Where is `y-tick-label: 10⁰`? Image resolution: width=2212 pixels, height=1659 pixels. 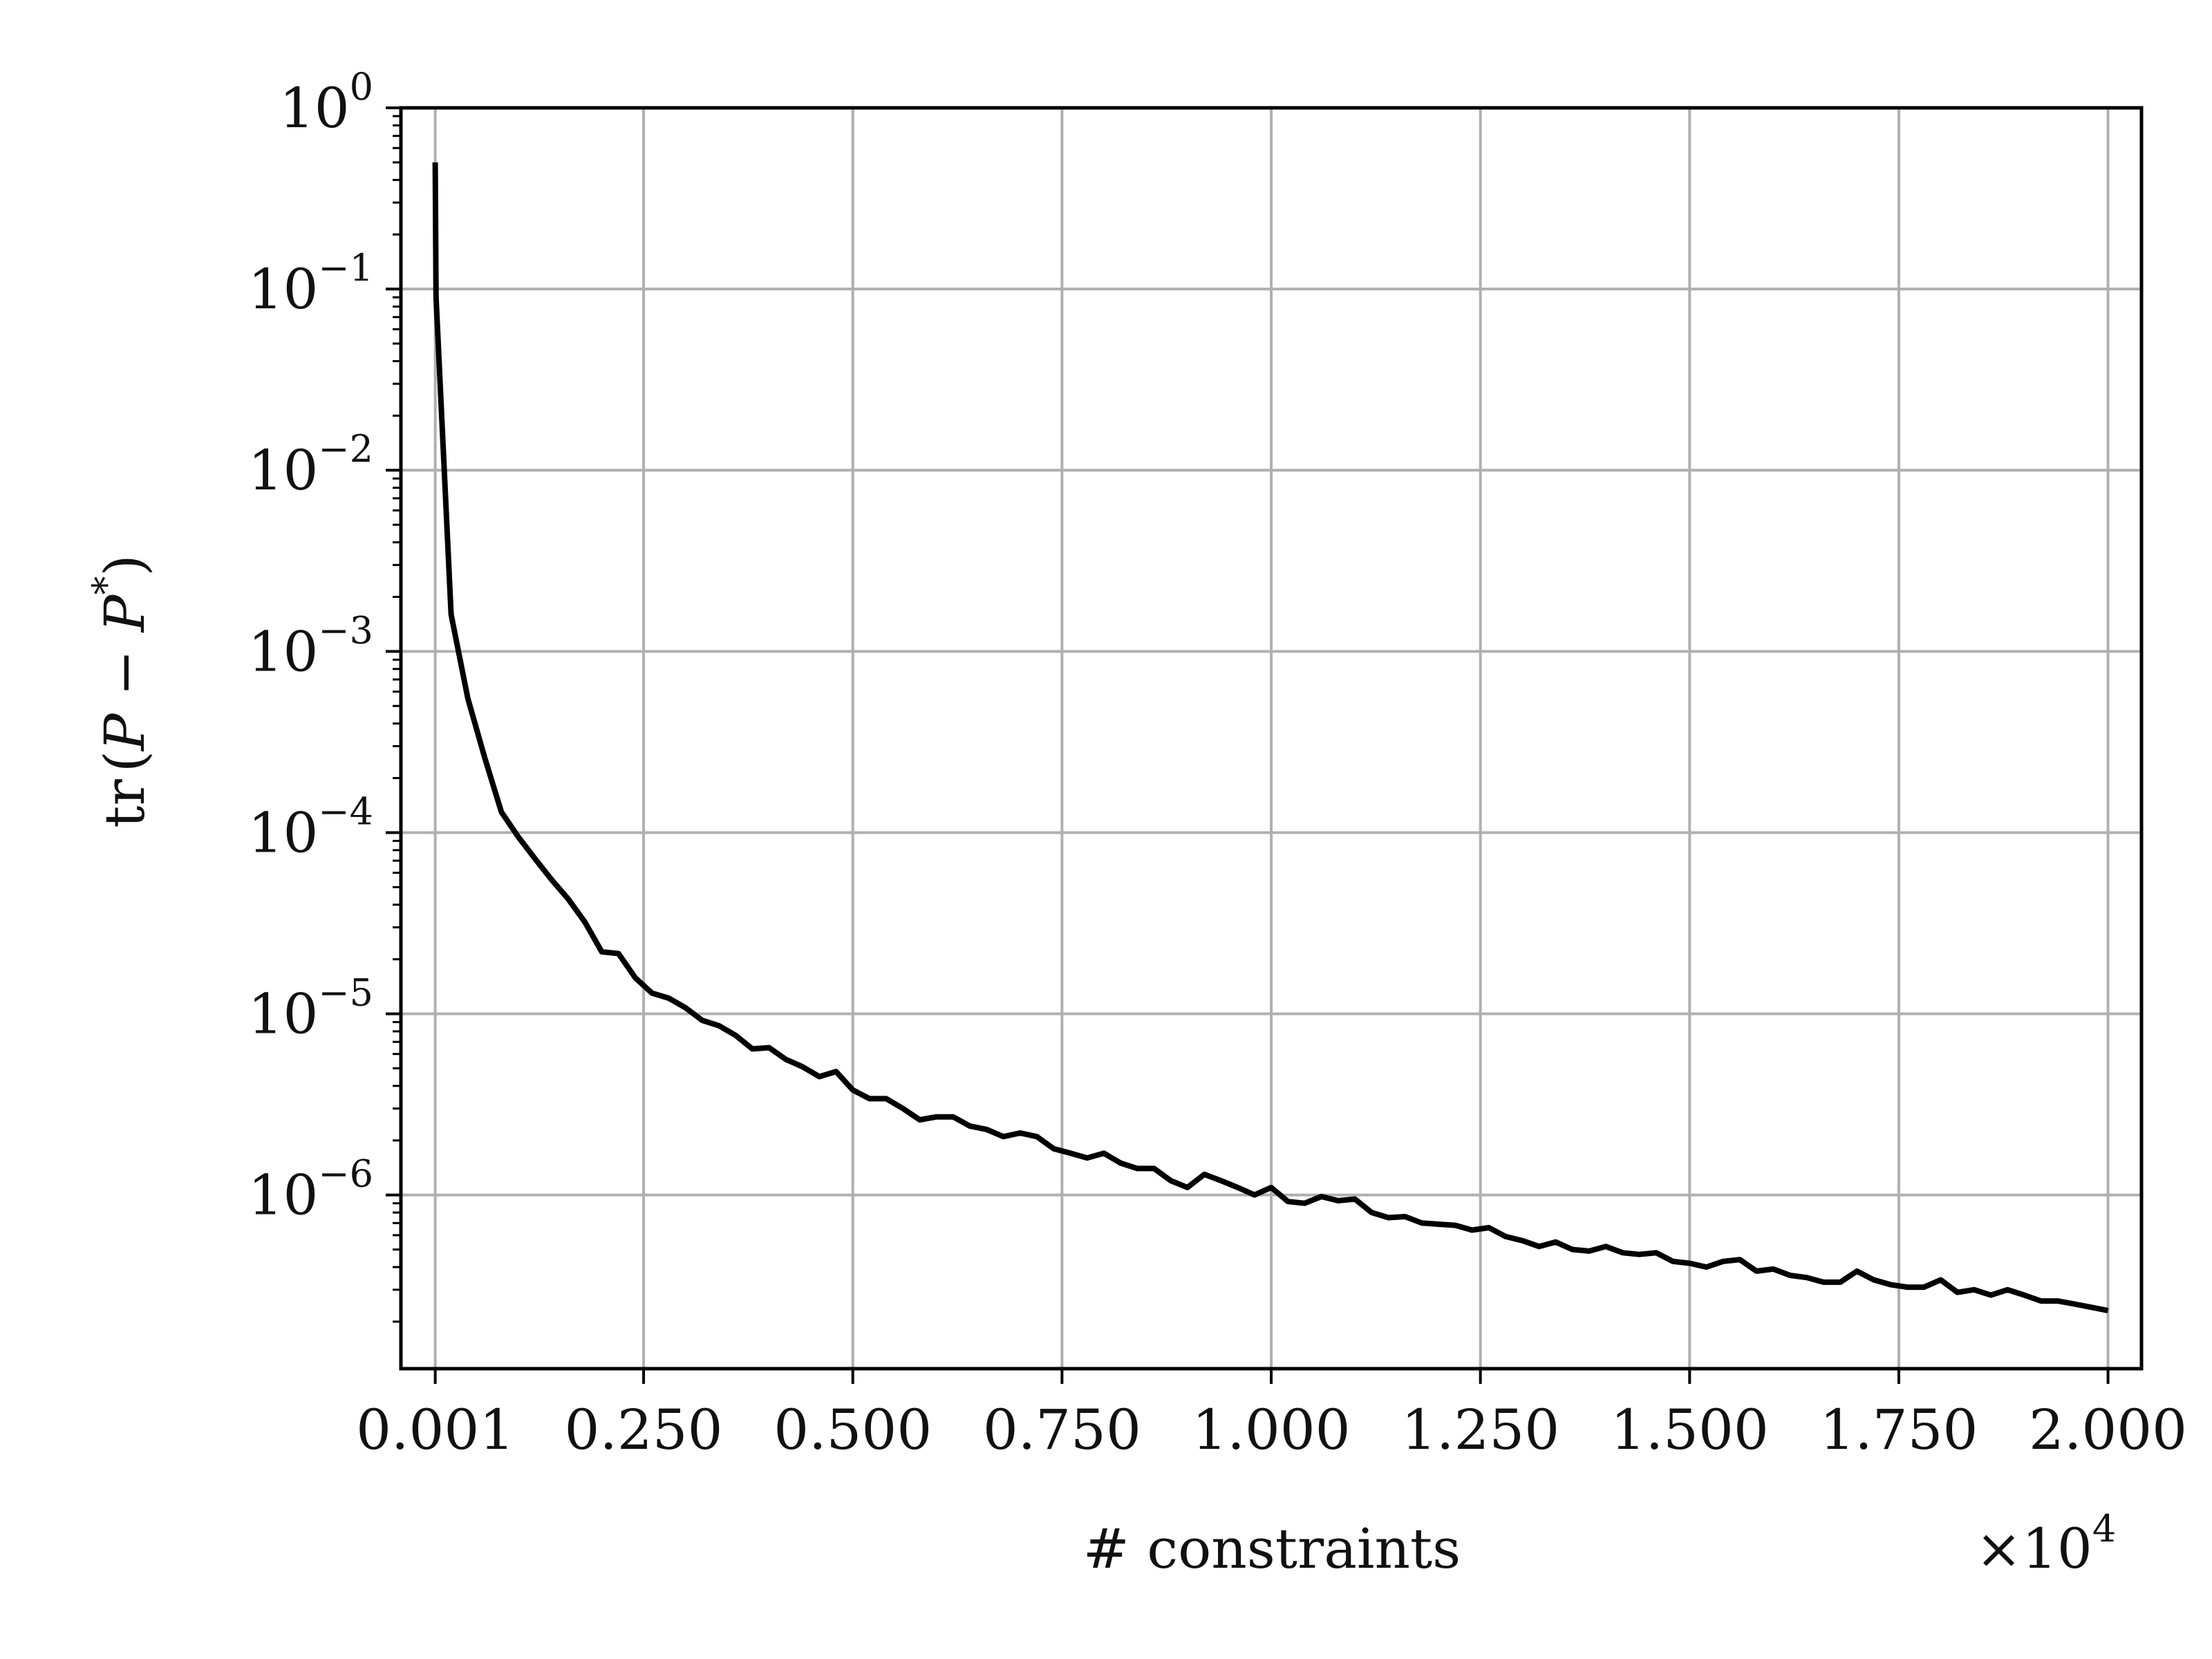 y-tick-label: 10⁰ is located at coordinates (326, 102).